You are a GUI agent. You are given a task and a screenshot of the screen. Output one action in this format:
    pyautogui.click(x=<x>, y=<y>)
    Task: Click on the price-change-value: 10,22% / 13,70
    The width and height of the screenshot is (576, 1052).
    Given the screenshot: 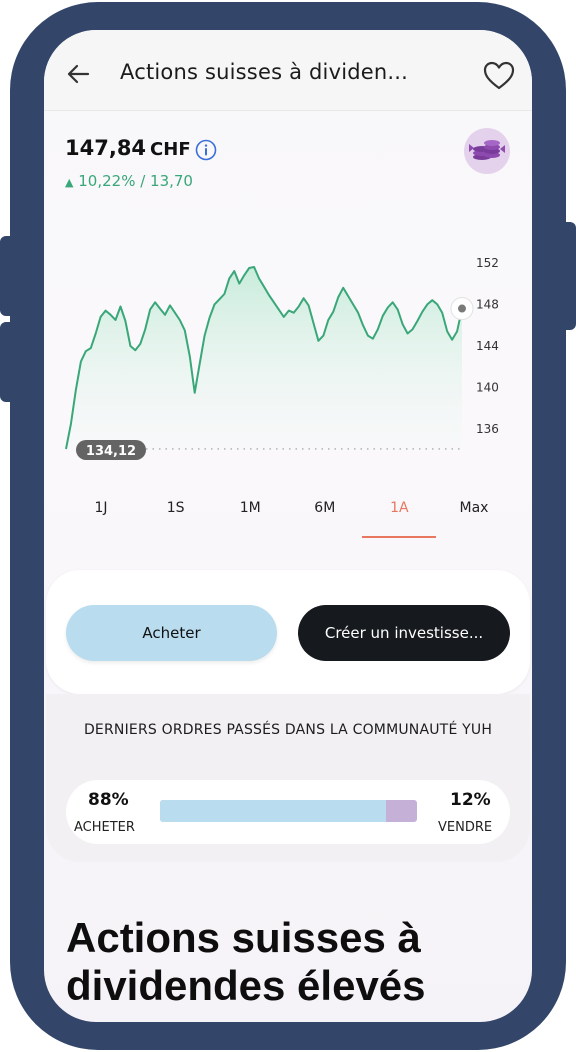 What is the action you would take?
    pyautogui.click(x=135, y=181)
    